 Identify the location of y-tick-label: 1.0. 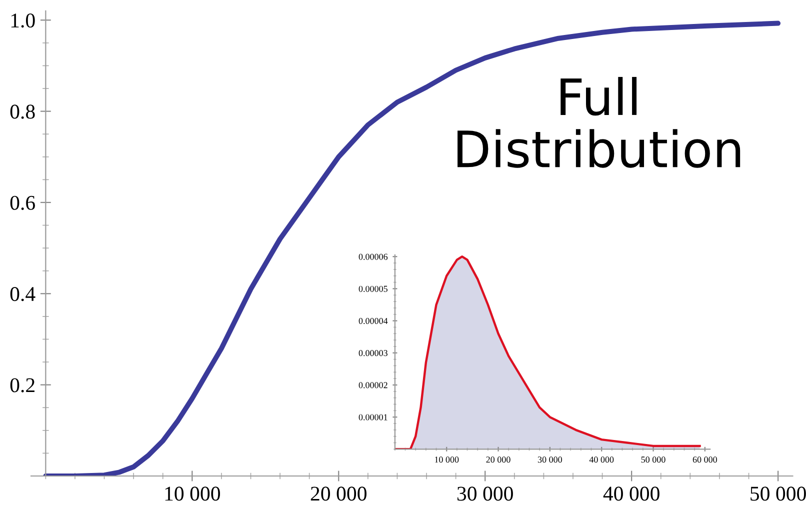
(23, 20).